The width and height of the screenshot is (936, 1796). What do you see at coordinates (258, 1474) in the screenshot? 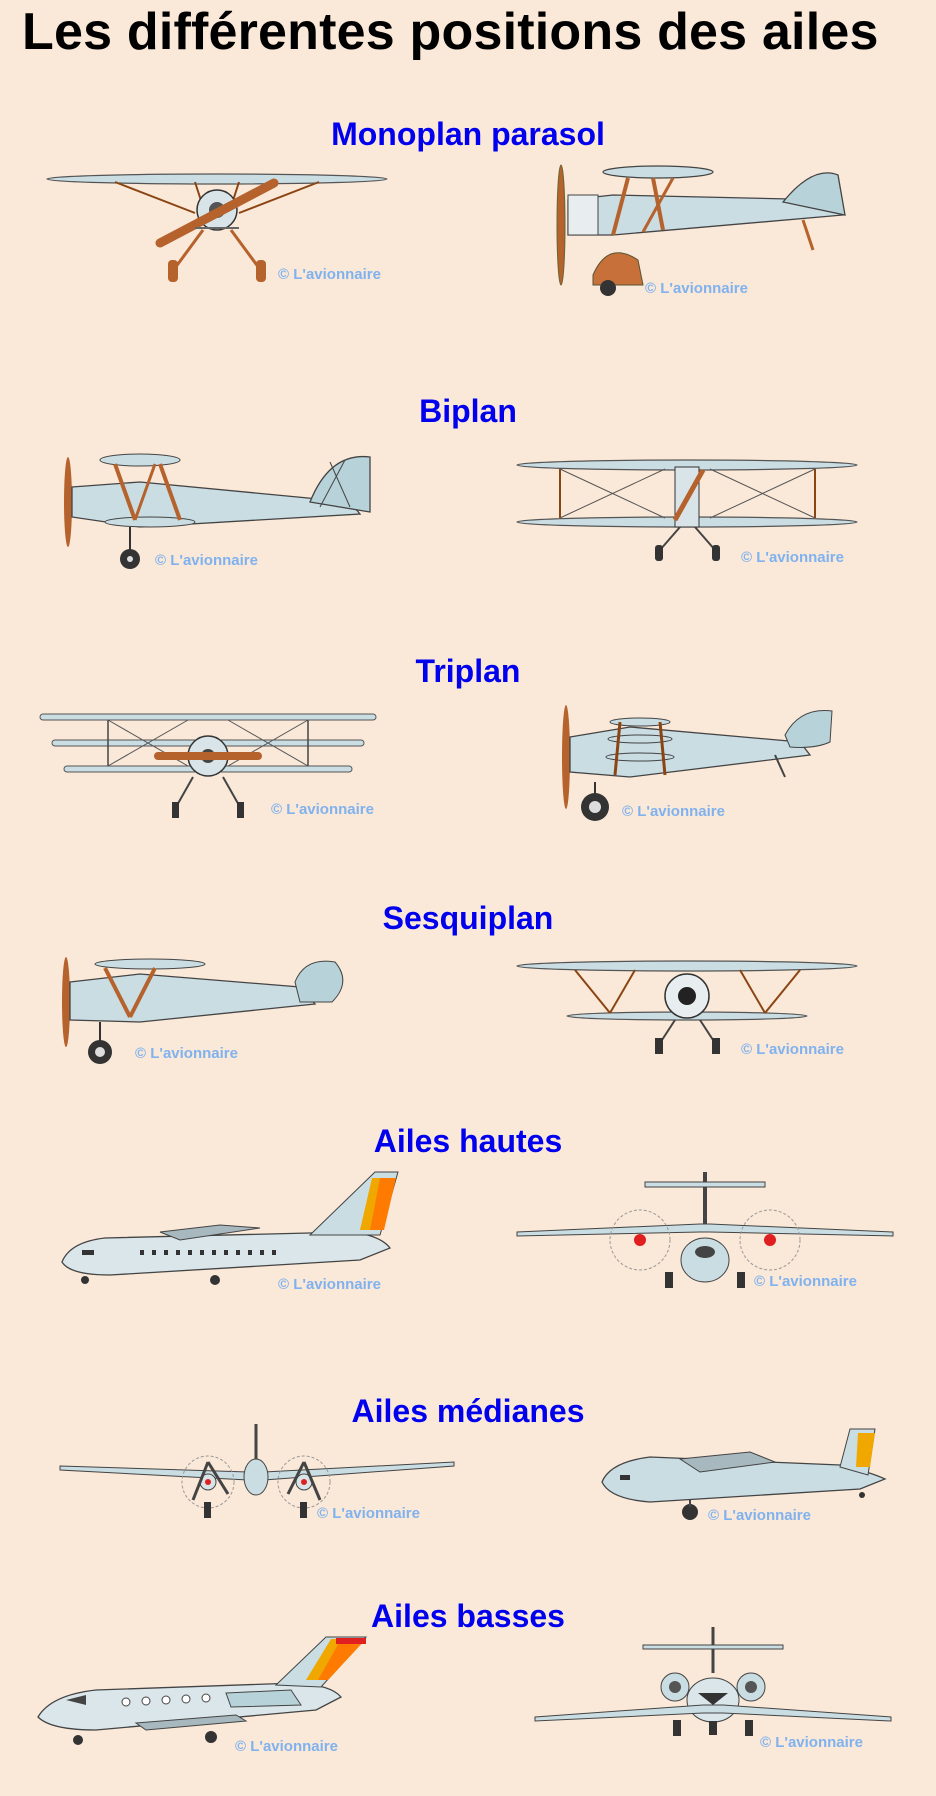
I see `mid-wing-twin-front-view` at bounding box center [258, 1474].